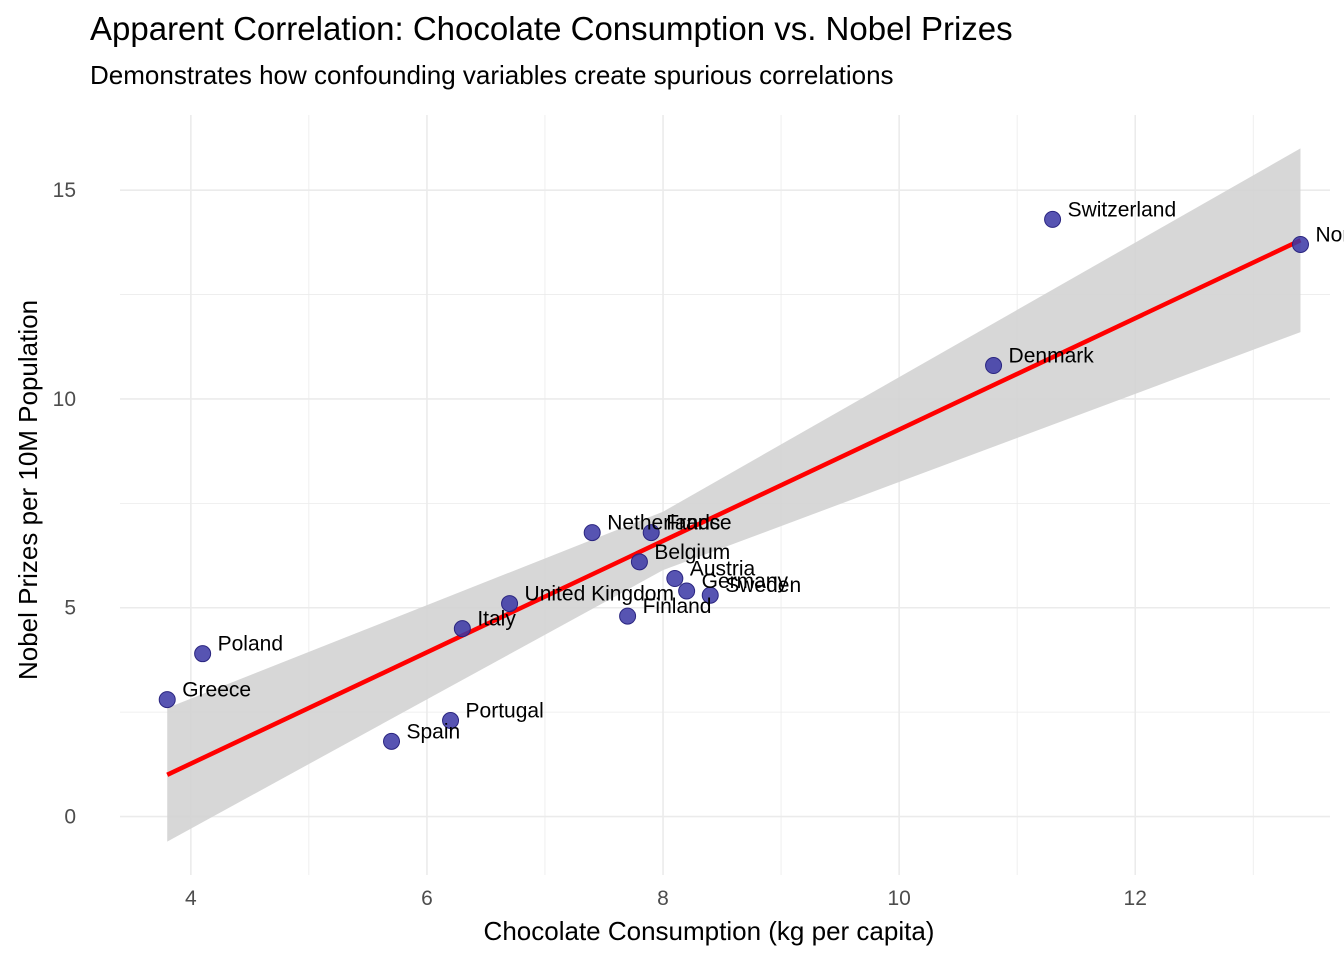 This screenshot has height=960, width=1344. I want to click on point-label: Austria, so click(723, 569).